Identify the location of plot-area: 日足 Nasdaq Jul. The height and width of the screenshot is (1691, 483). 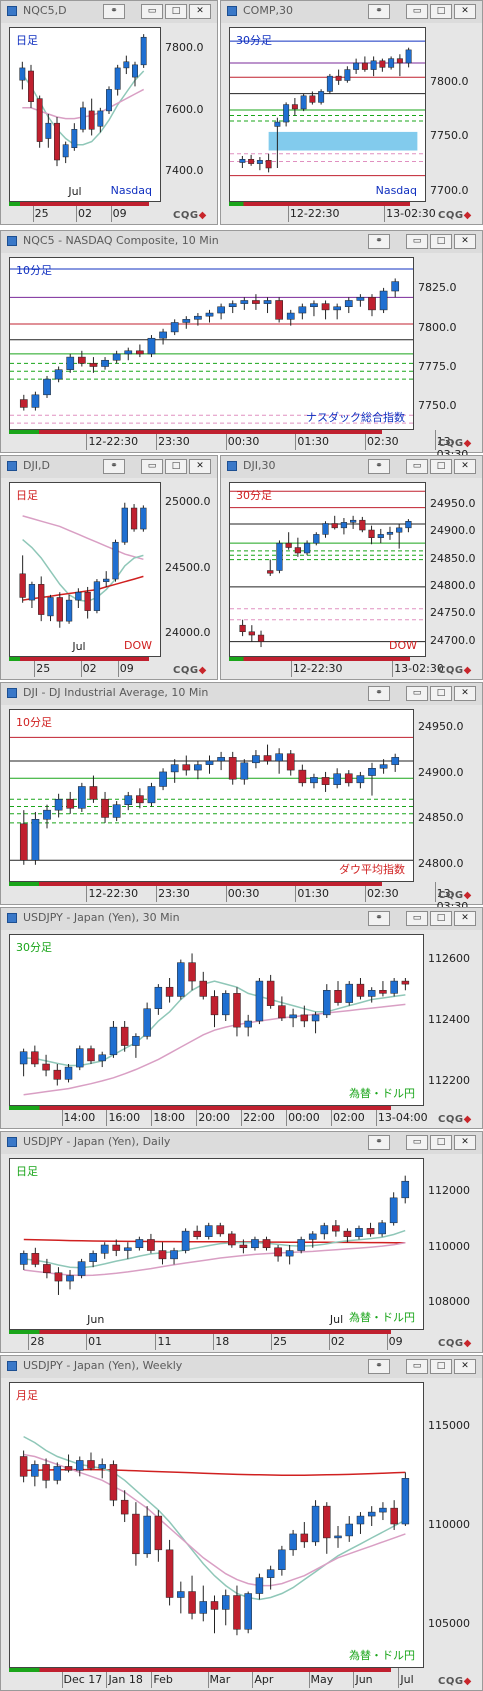
(85, 114).